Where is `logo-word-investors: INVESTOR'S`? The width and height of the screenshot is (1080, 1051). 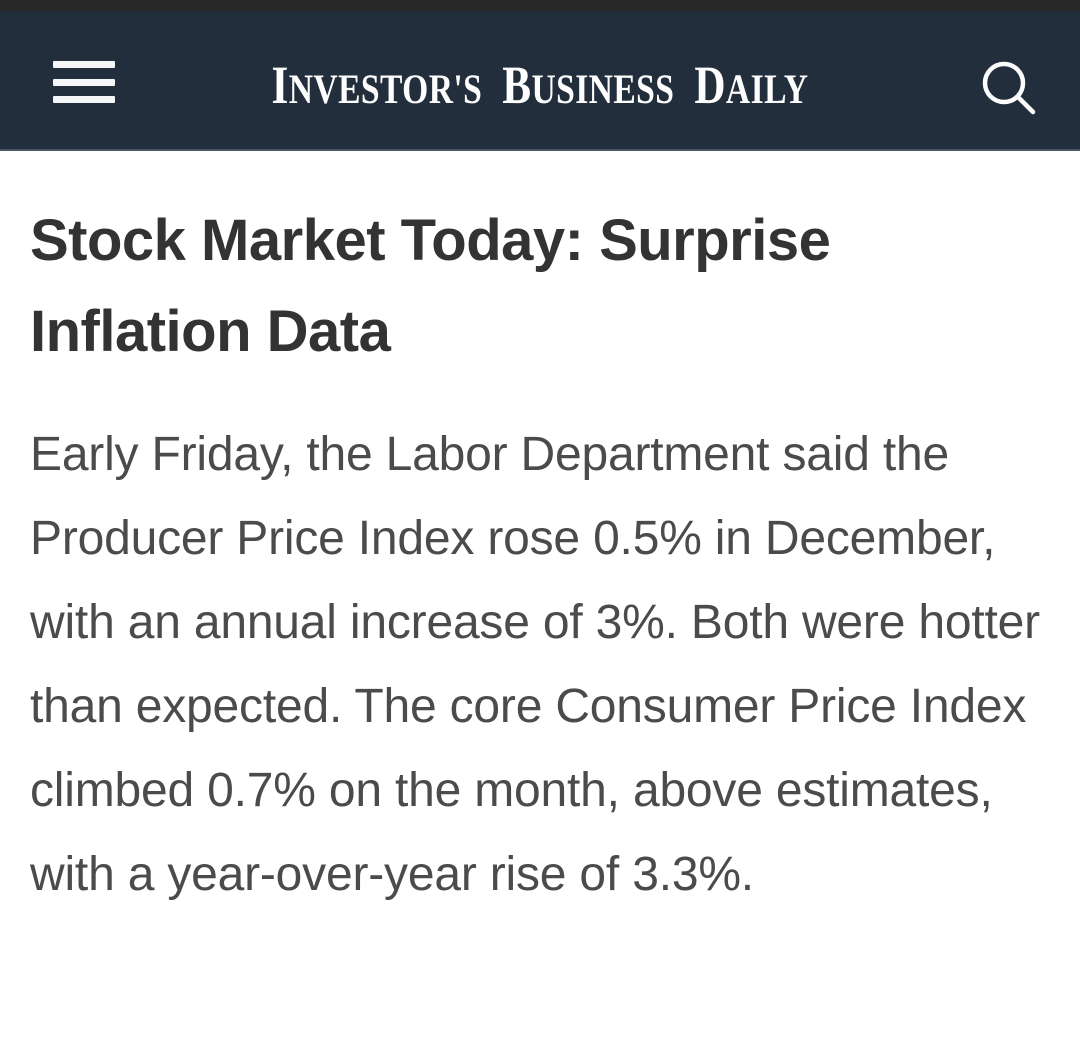 logo-word-investors: INVESTOR'S is located at coordinates (377, 85).